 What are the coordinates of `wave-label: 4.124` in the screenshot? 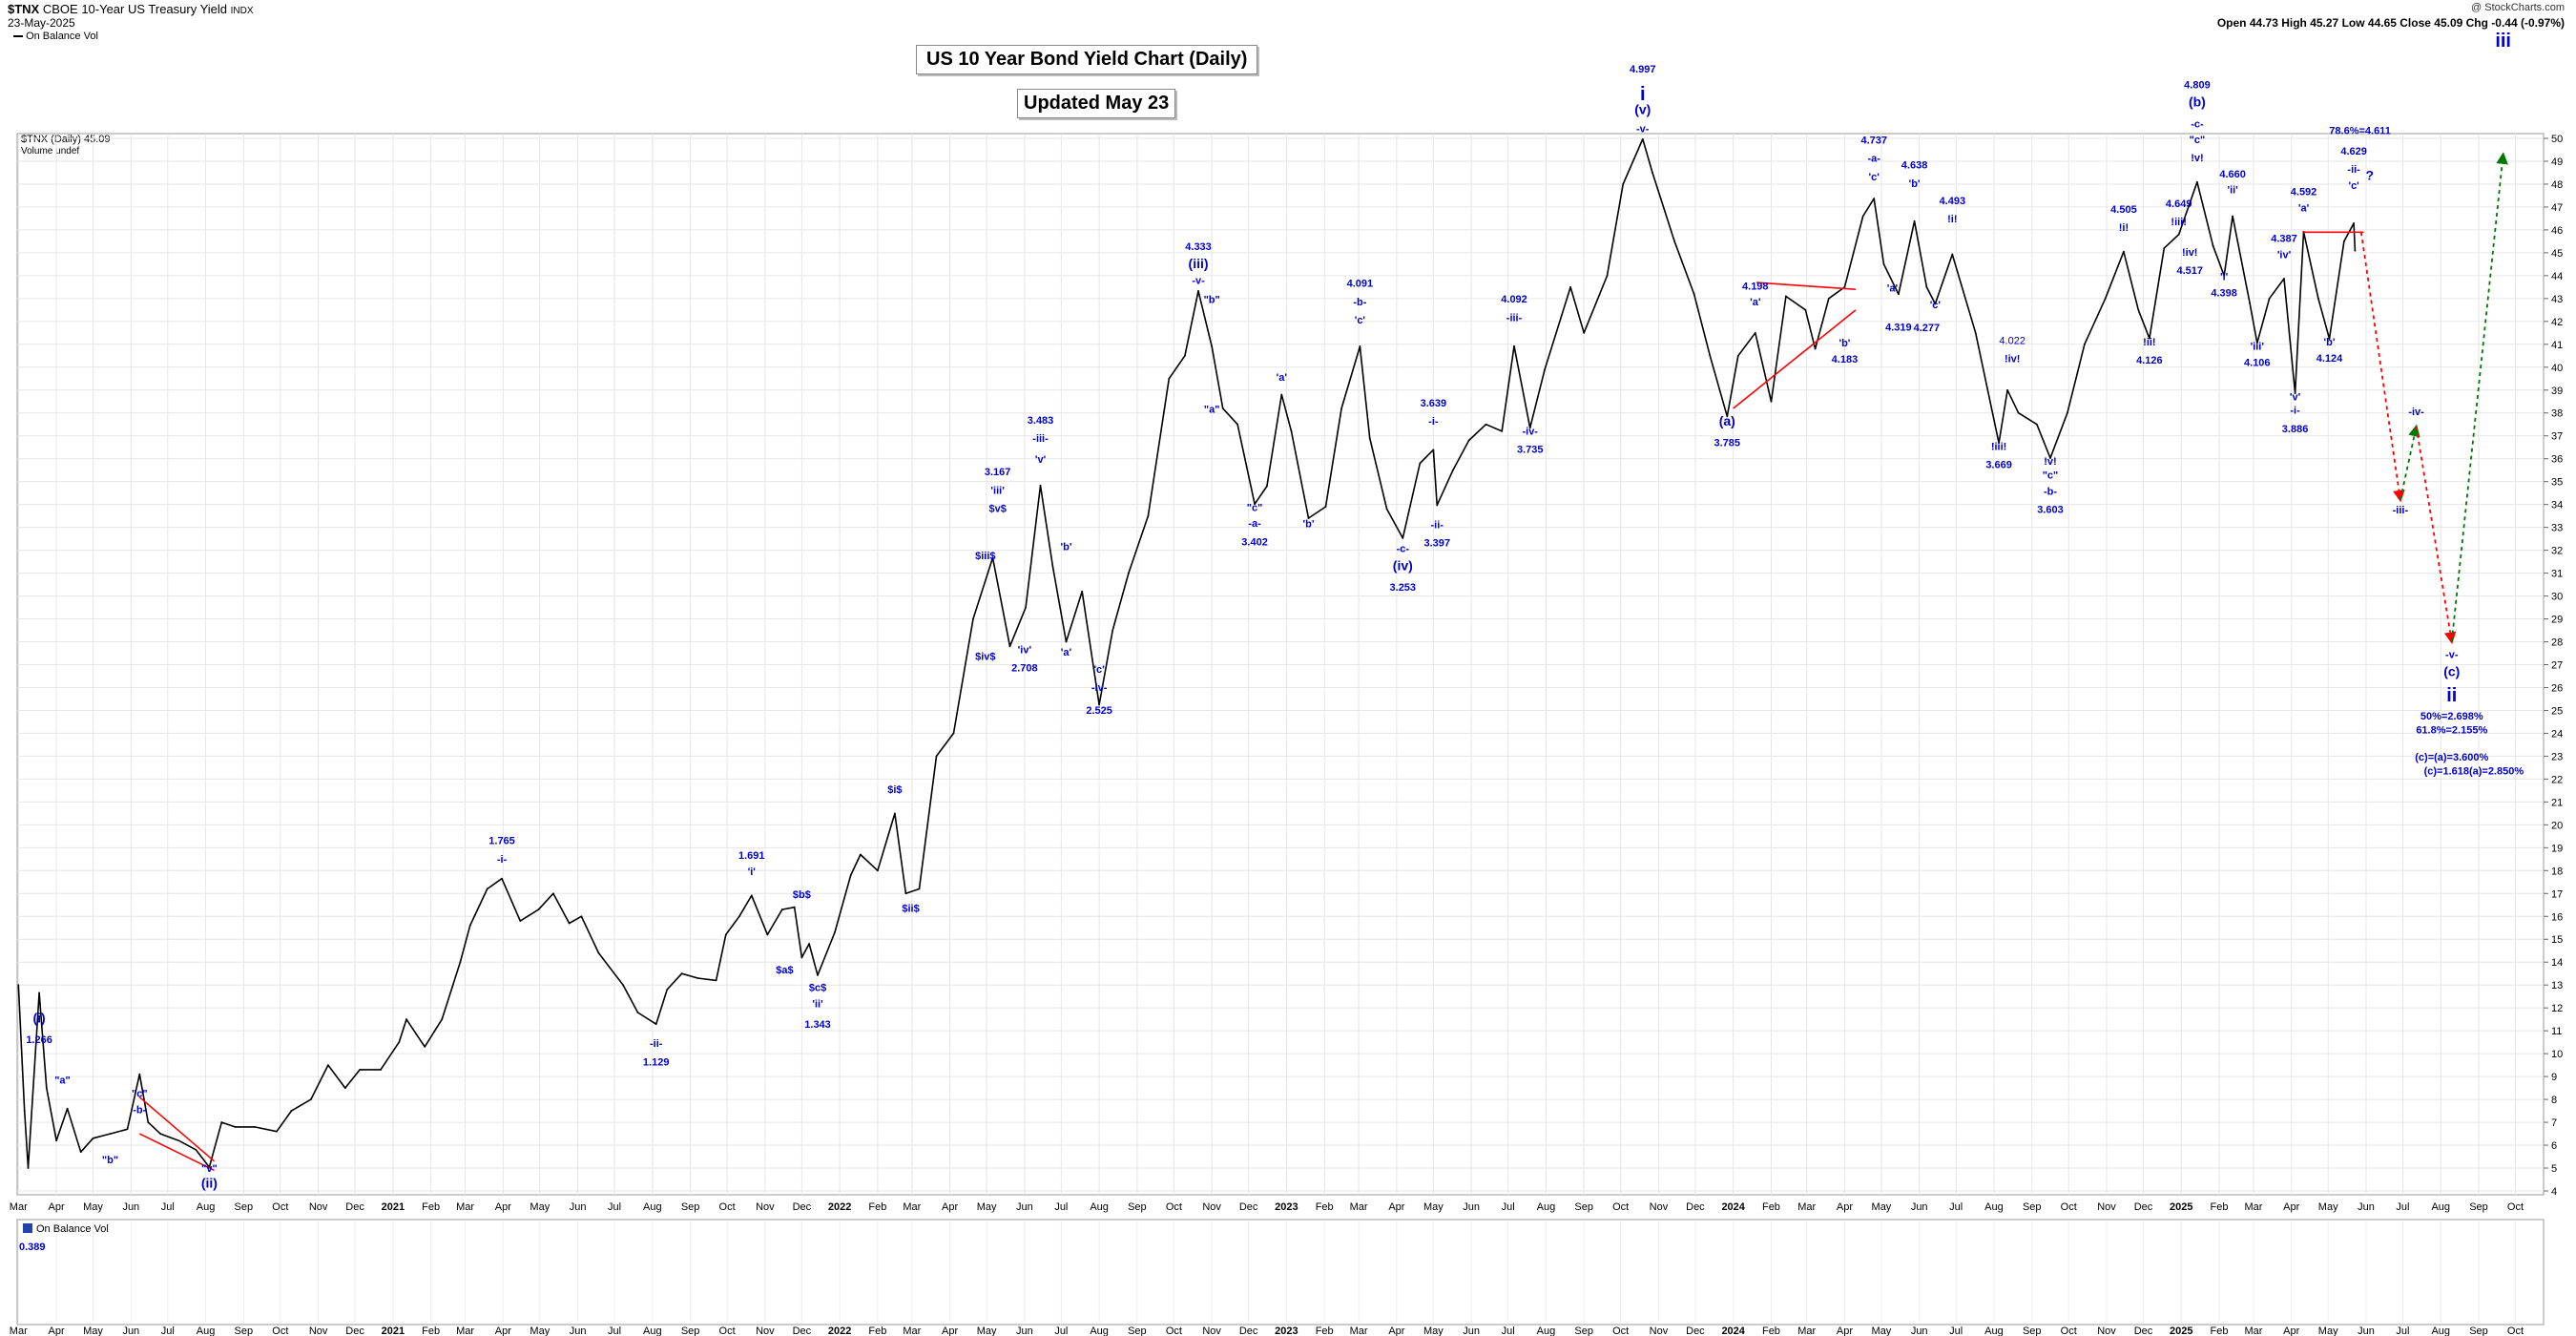 It's located at (2329, 359).